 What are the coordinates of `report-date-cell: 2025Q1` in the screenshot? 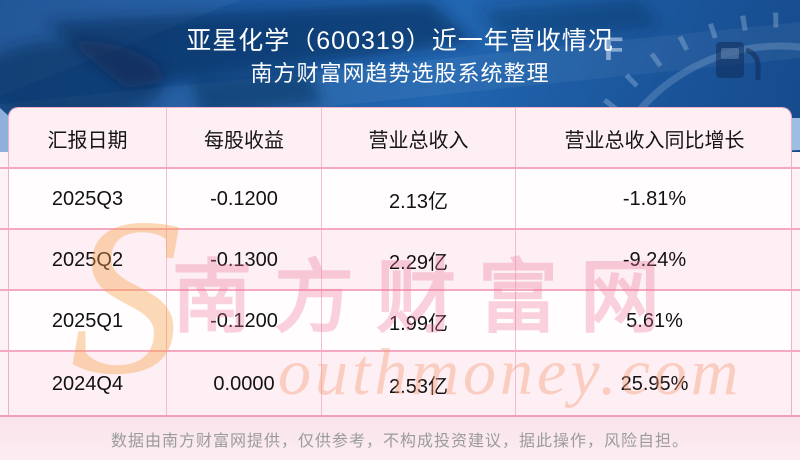 It's located at (88, 321).